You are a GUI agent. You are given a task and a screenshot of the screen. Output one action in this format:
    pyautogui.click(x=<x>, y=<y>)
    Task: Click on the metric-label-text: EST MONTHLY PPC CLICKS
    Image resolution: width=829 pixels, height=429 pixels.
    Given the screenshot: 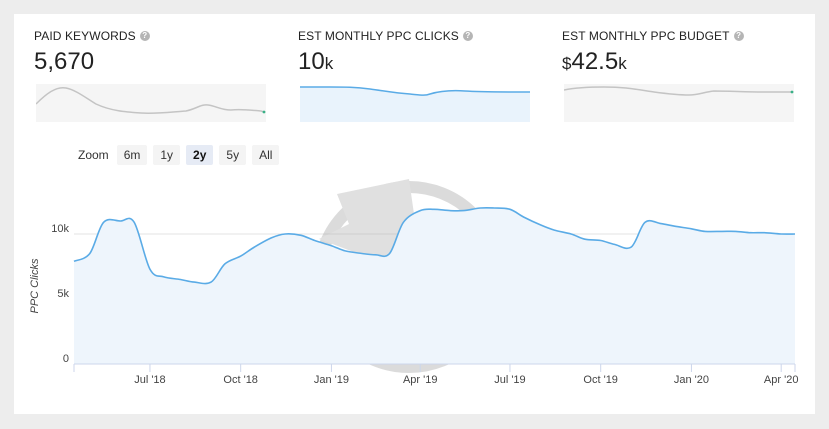 What is the action you would take?
    pyautogui.click(x=378, y=36)
    